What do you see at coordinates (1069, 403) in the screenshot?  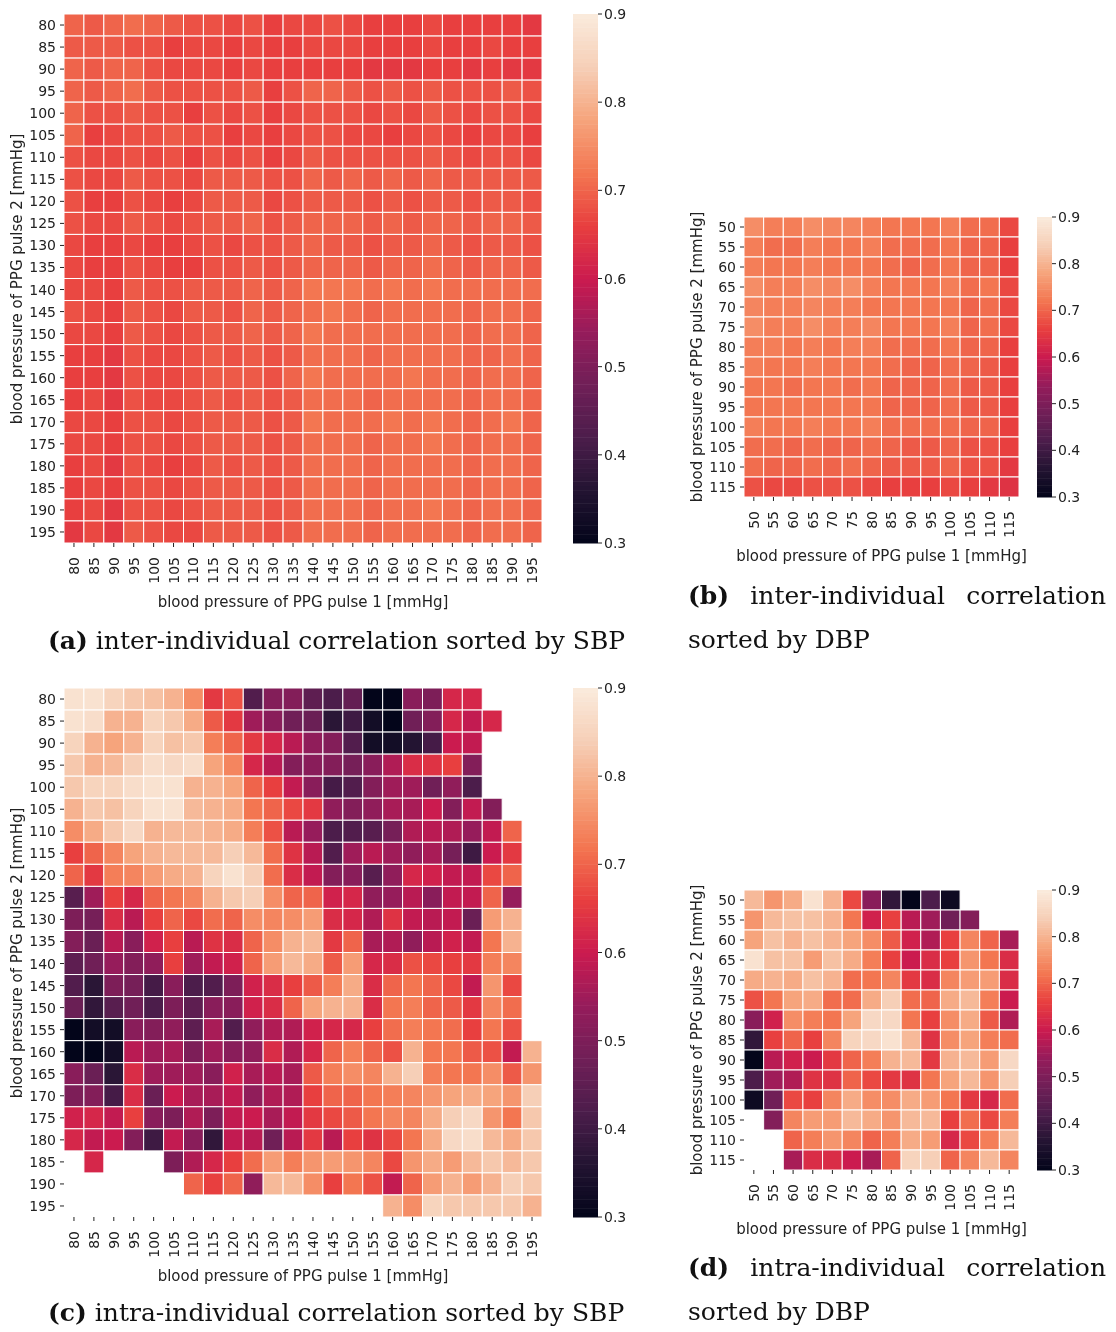 I see `color-bar-label: 0.5` at bounding box center [1069, 403].